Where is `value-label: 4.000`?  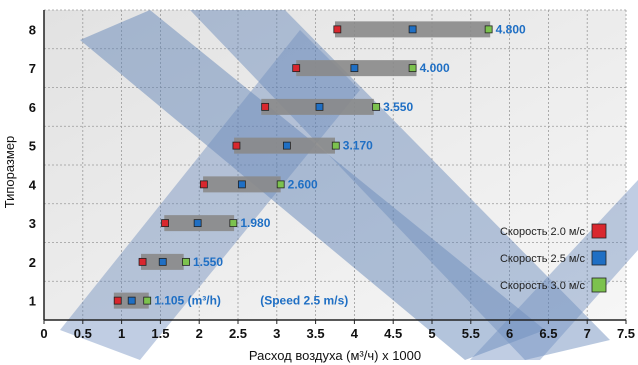 value-label: 4.000 is located at coordinates (435, 68).